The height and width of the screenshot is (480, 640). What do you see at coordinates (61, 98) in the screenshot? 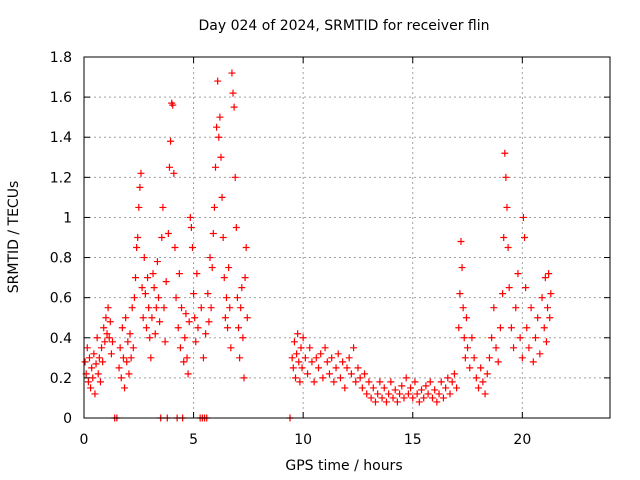
I see `y-tick-label: 1.6` at bounding box center [61, 98].